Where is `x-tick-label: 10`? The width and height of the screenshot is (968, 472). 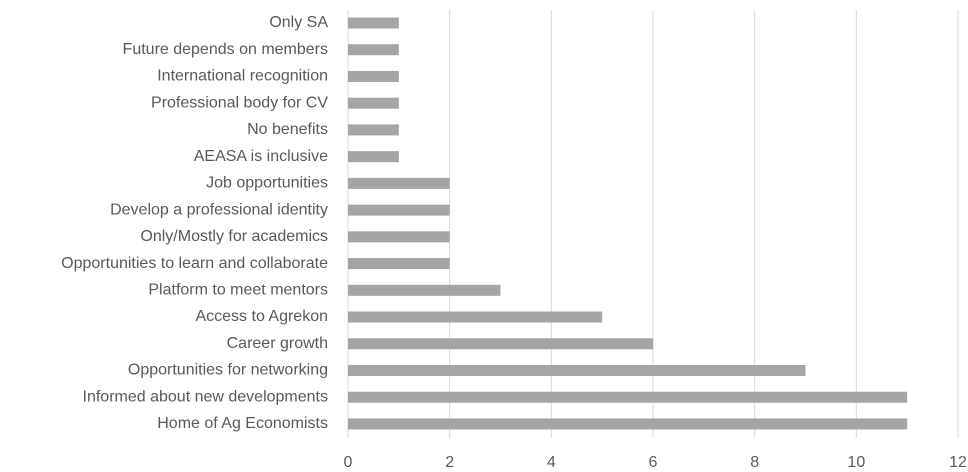
x-tick-label: 10 is located at coordinates (856, 462).